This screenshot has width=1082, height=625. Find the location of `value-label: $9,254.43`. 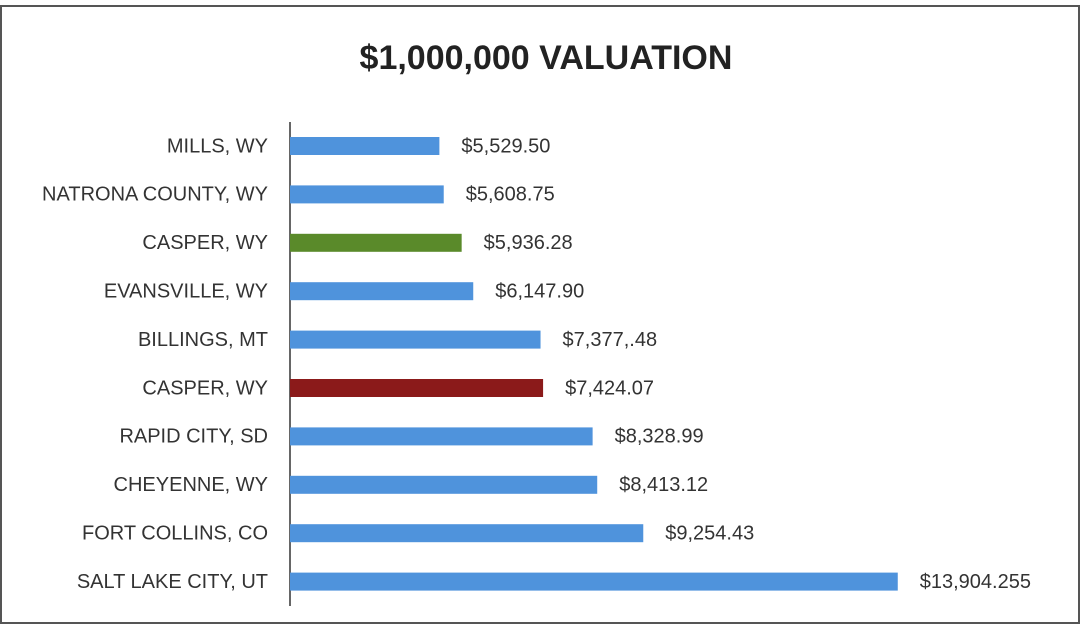

value-label: $9,254.43 is located at coordinates (709, 533).